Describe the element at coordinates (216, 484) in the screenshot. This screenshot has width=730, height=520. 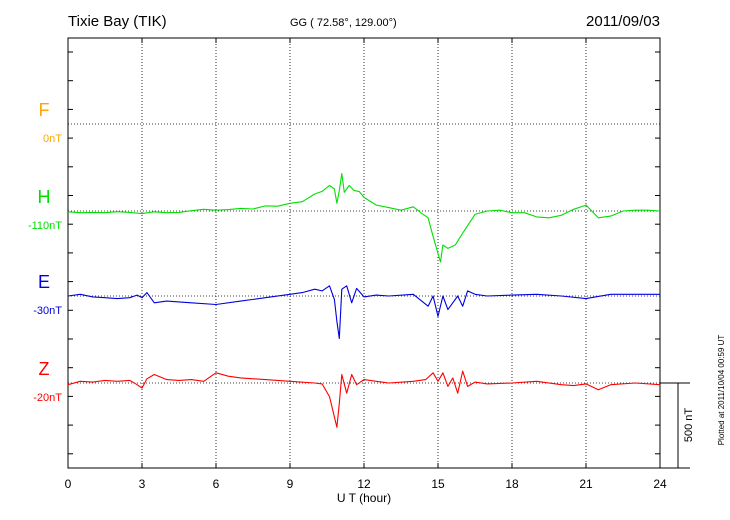
I see `x-tick-label: 6` at that location.